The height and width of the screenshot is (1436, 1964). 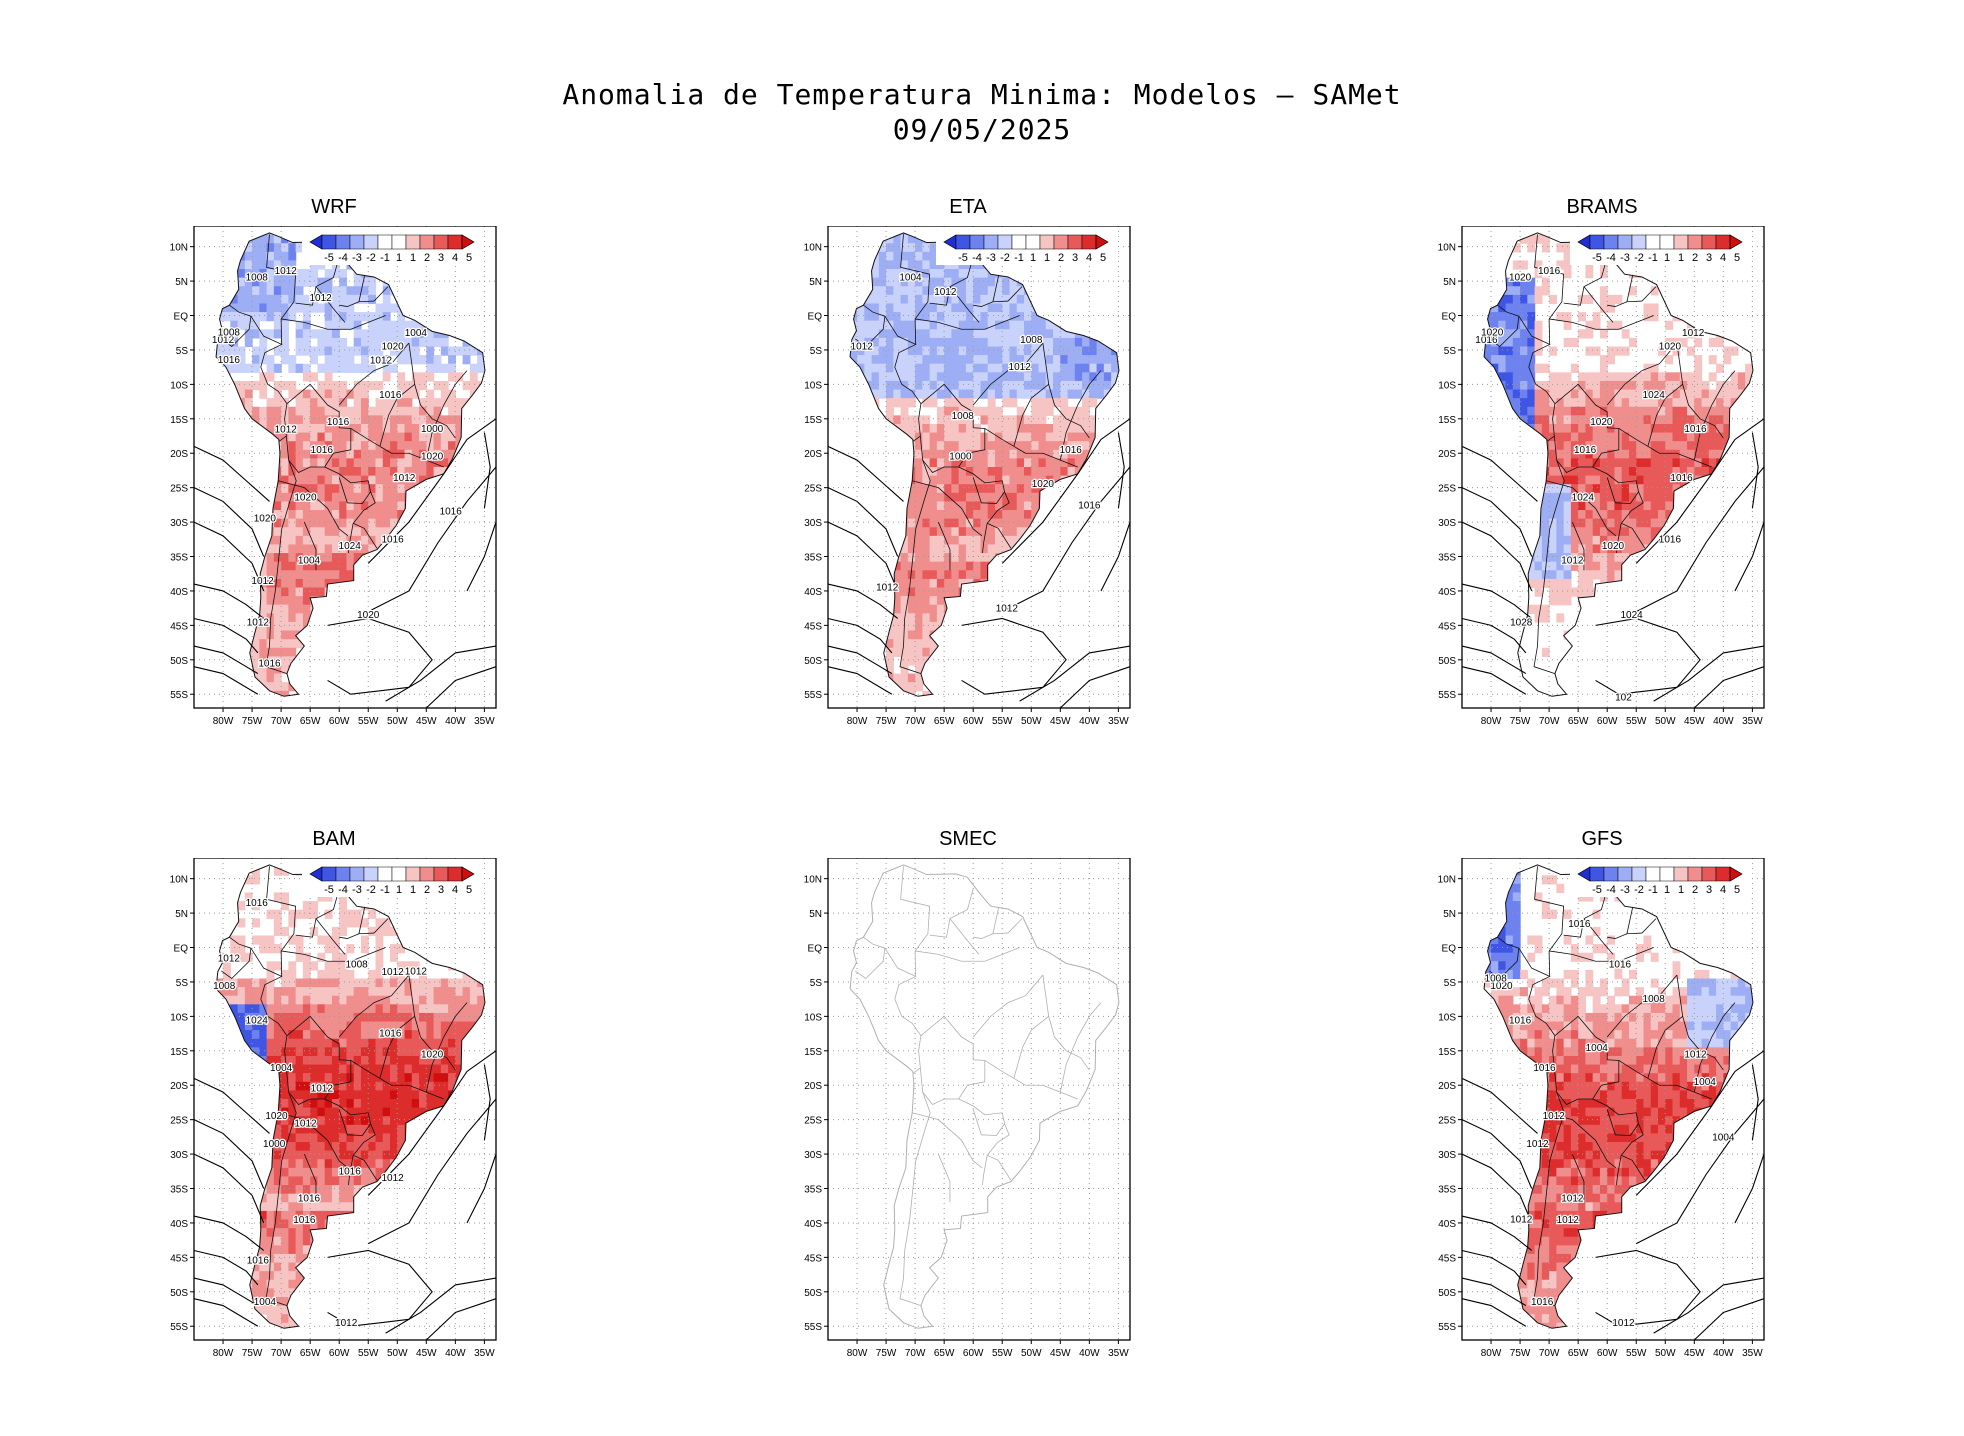 What do you see at coordinates (1602, 207) in the screenshot?
I see `panel-title: BRAMS` at bounding box center [1602, 207].